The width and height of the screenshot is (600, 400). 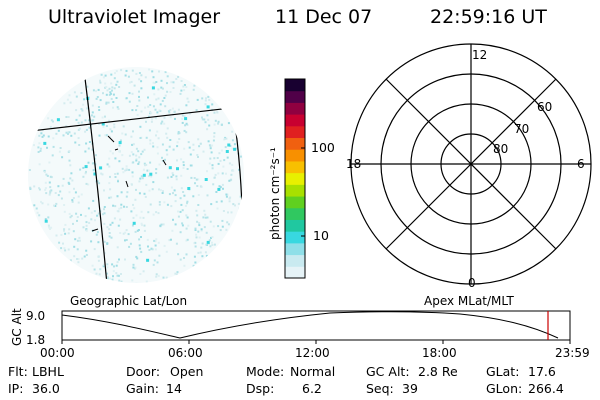 I want to click on status-mode-value: Normal, so click(x=313, y=371).